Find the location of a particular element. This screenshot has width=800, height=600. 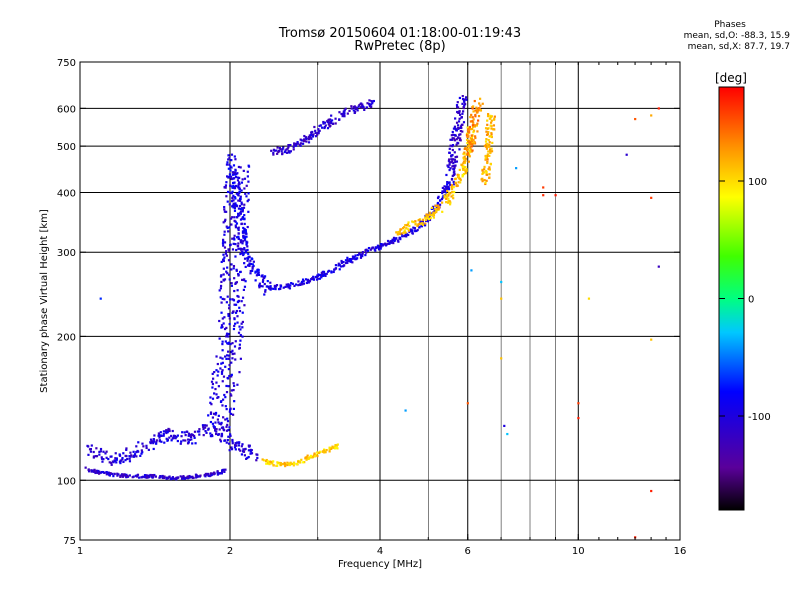

x-tick-label: 16 is located at coordinates (680, 551).